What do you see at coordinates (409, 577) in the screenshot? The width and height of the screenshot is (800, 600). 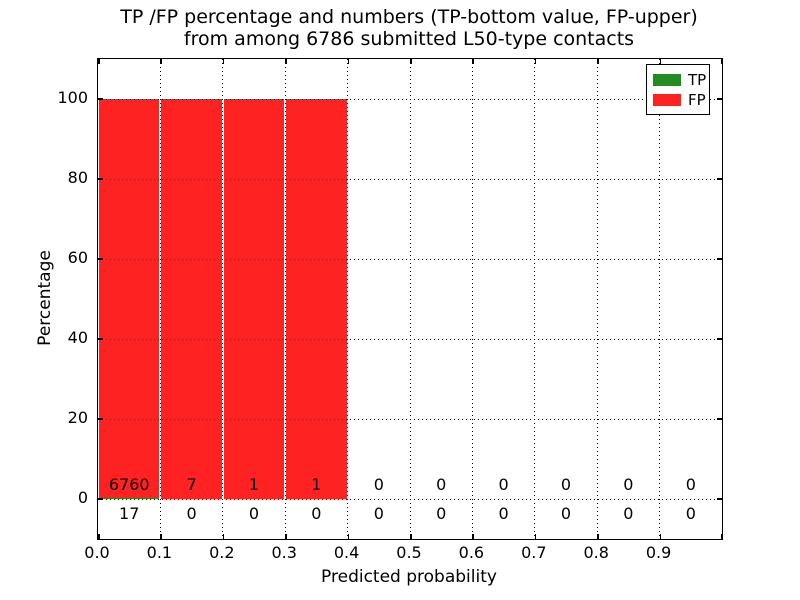 I see `x-axis-label: Predicted probability` at bounding box center [409, 577].